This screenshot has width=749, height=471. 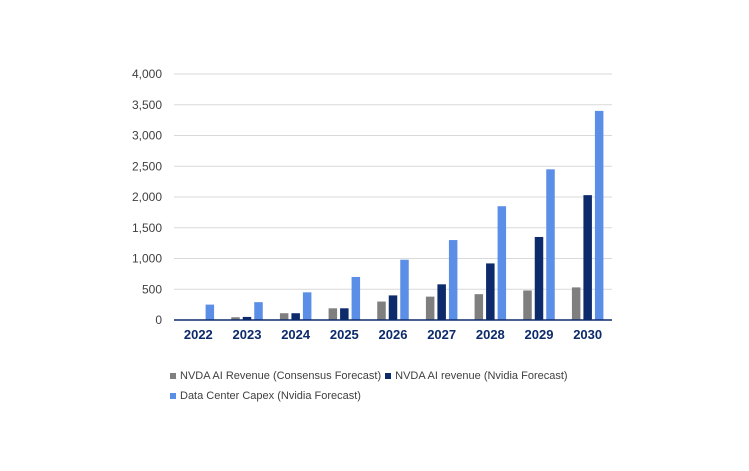 What do you see at coordinates (490, 334) in the screenshot?
I see `x-tick-label: 2028` at bounding box center [490, 334].